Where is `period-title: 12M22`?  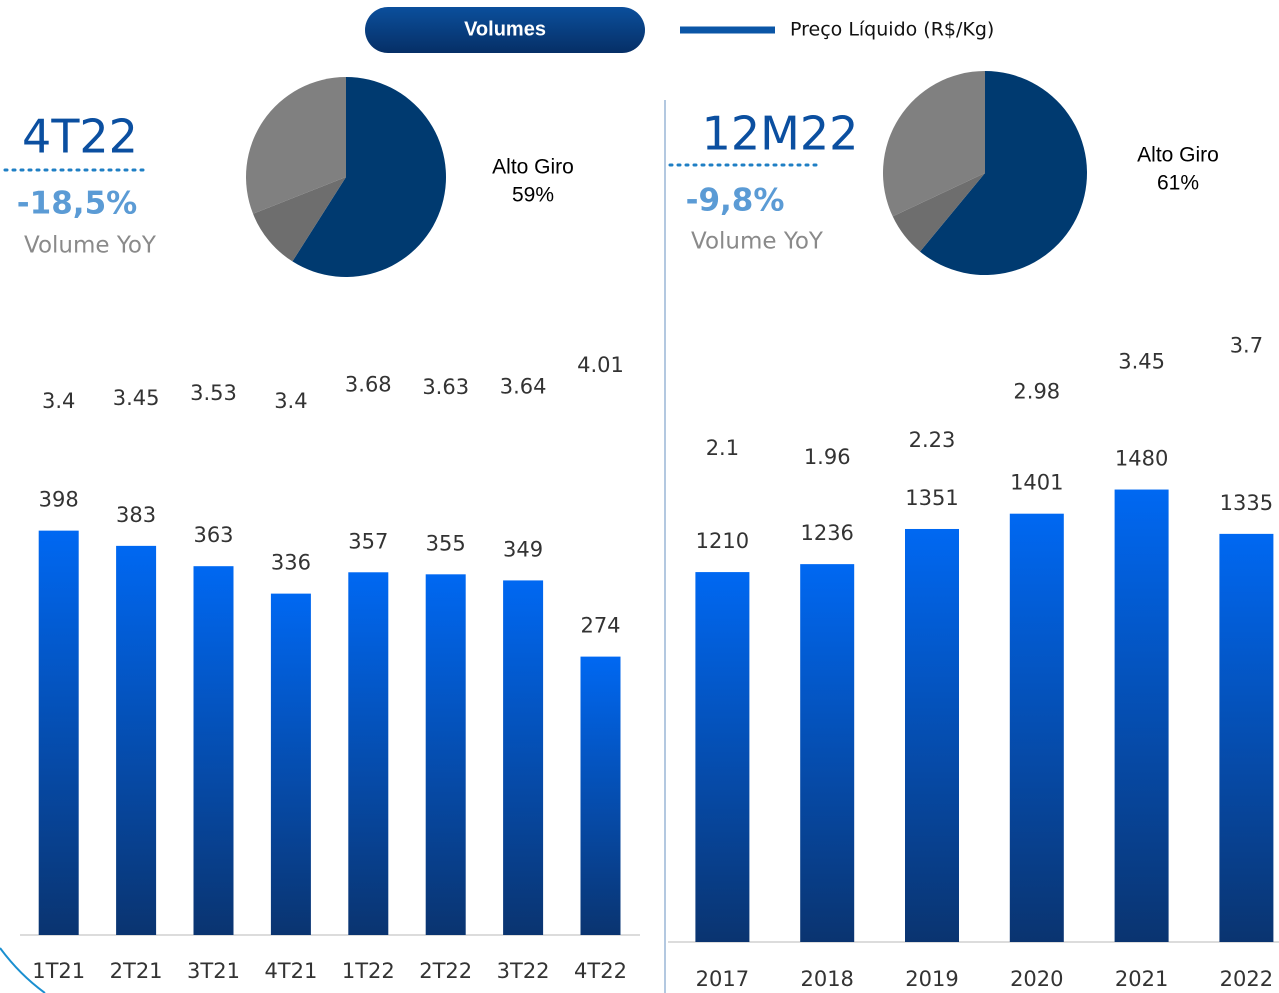
period-title: 12M22 is located at coordinates (780, 134).